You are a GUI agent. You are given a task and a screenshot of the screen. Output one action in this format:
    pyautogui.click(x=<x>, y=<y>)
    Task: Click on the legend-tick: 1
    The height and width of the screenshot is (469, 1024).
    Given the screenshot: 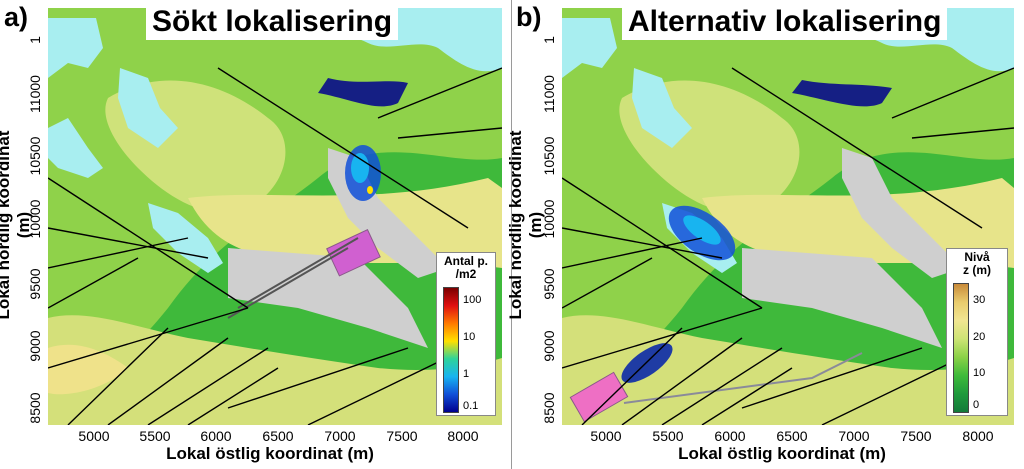 What is the action you would take?
    pyautogui.click(x=466, y=374)
    